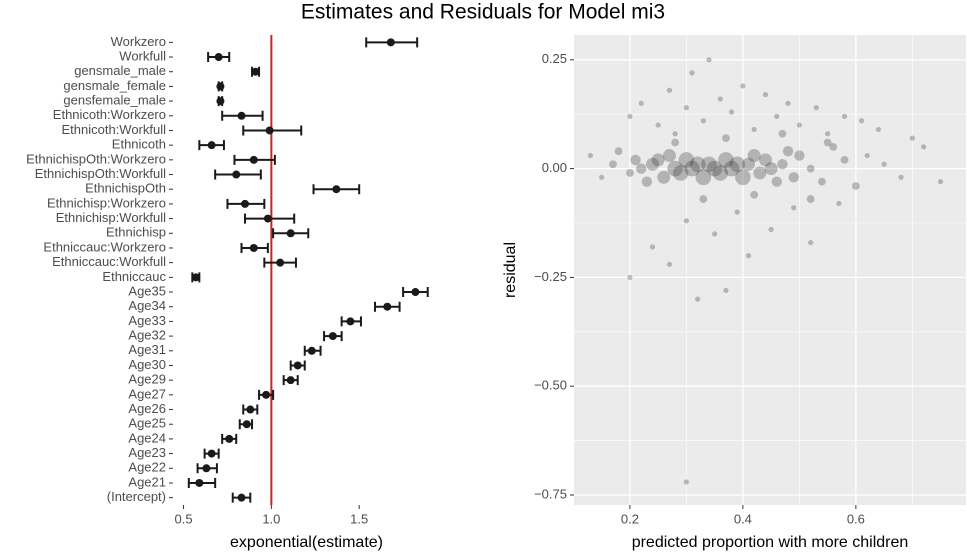  Describe the element at coordinates (106, 202) in the screenshot. I see `y-tick-label: Ethnichisp:Workzero` at that location.